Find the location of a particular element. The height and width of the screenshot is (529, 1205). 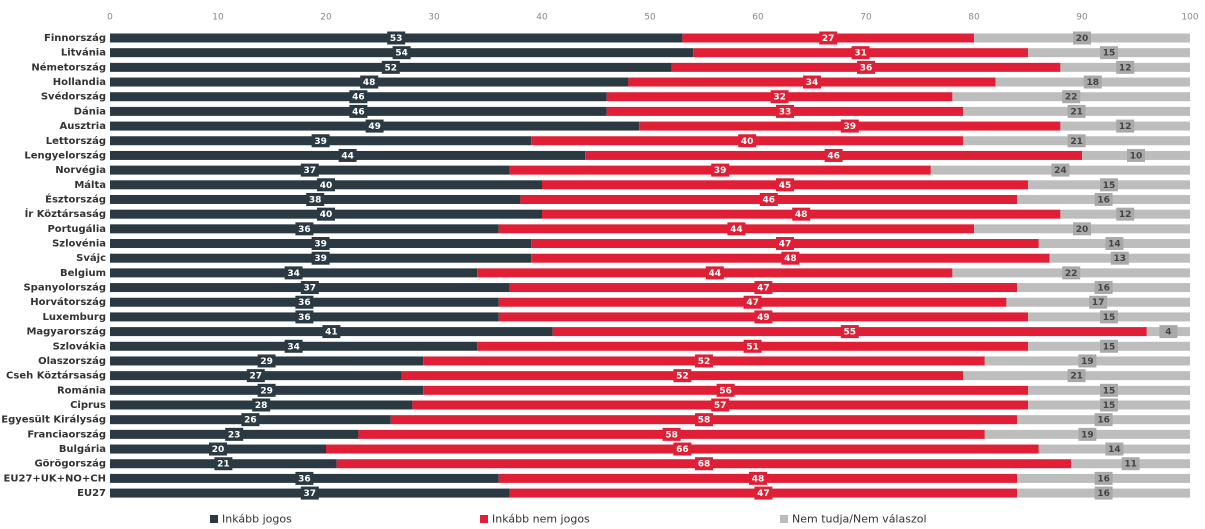

category-label: Svédország is located at coordinates (73, 97).